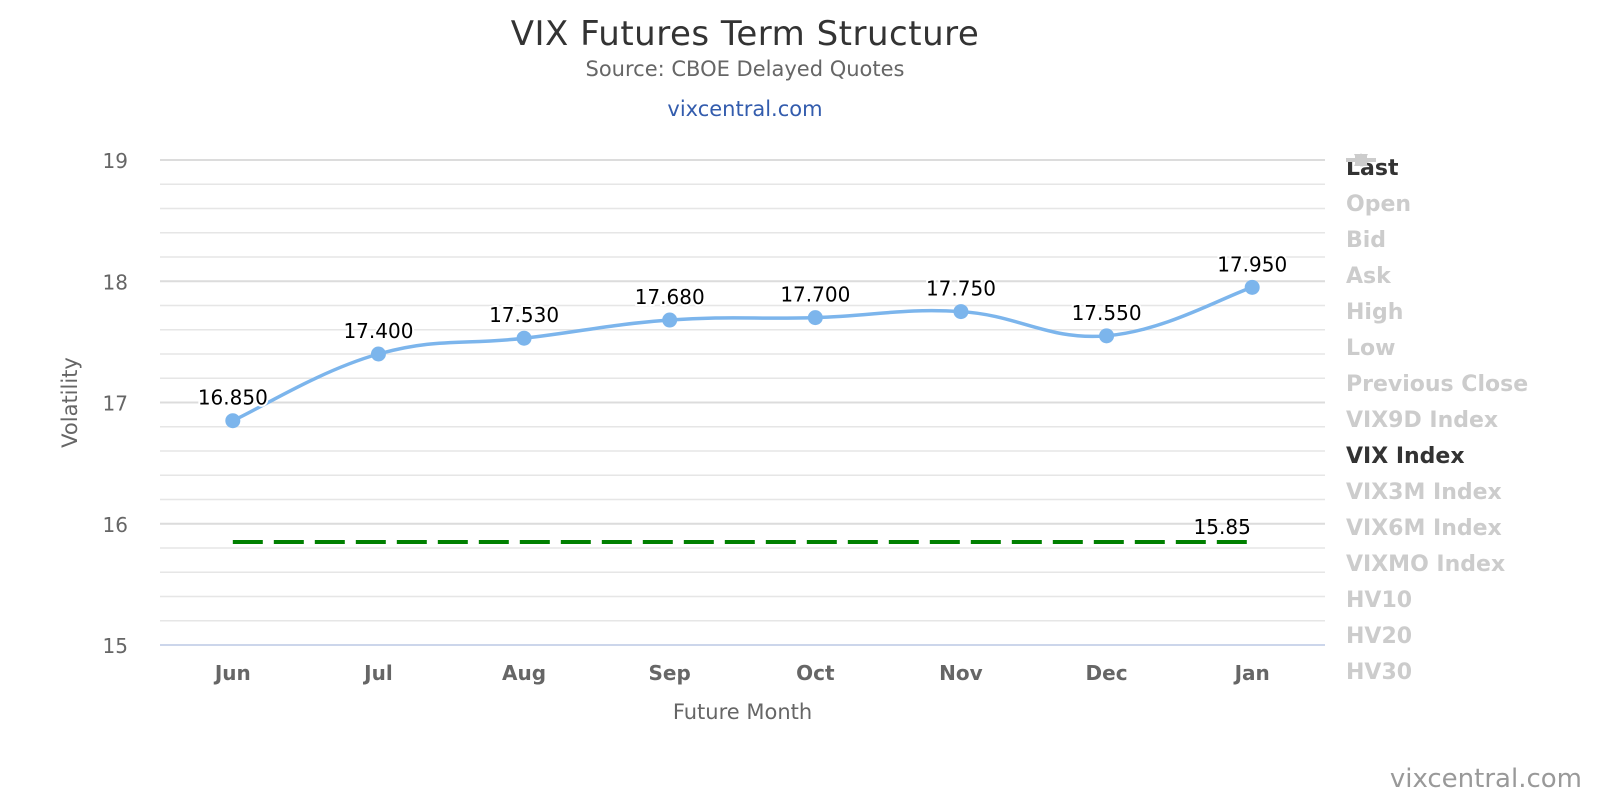 The image size is (1600, 800). I want to click on legend-item-vix-index: VIX Index, so click(1471, 316).